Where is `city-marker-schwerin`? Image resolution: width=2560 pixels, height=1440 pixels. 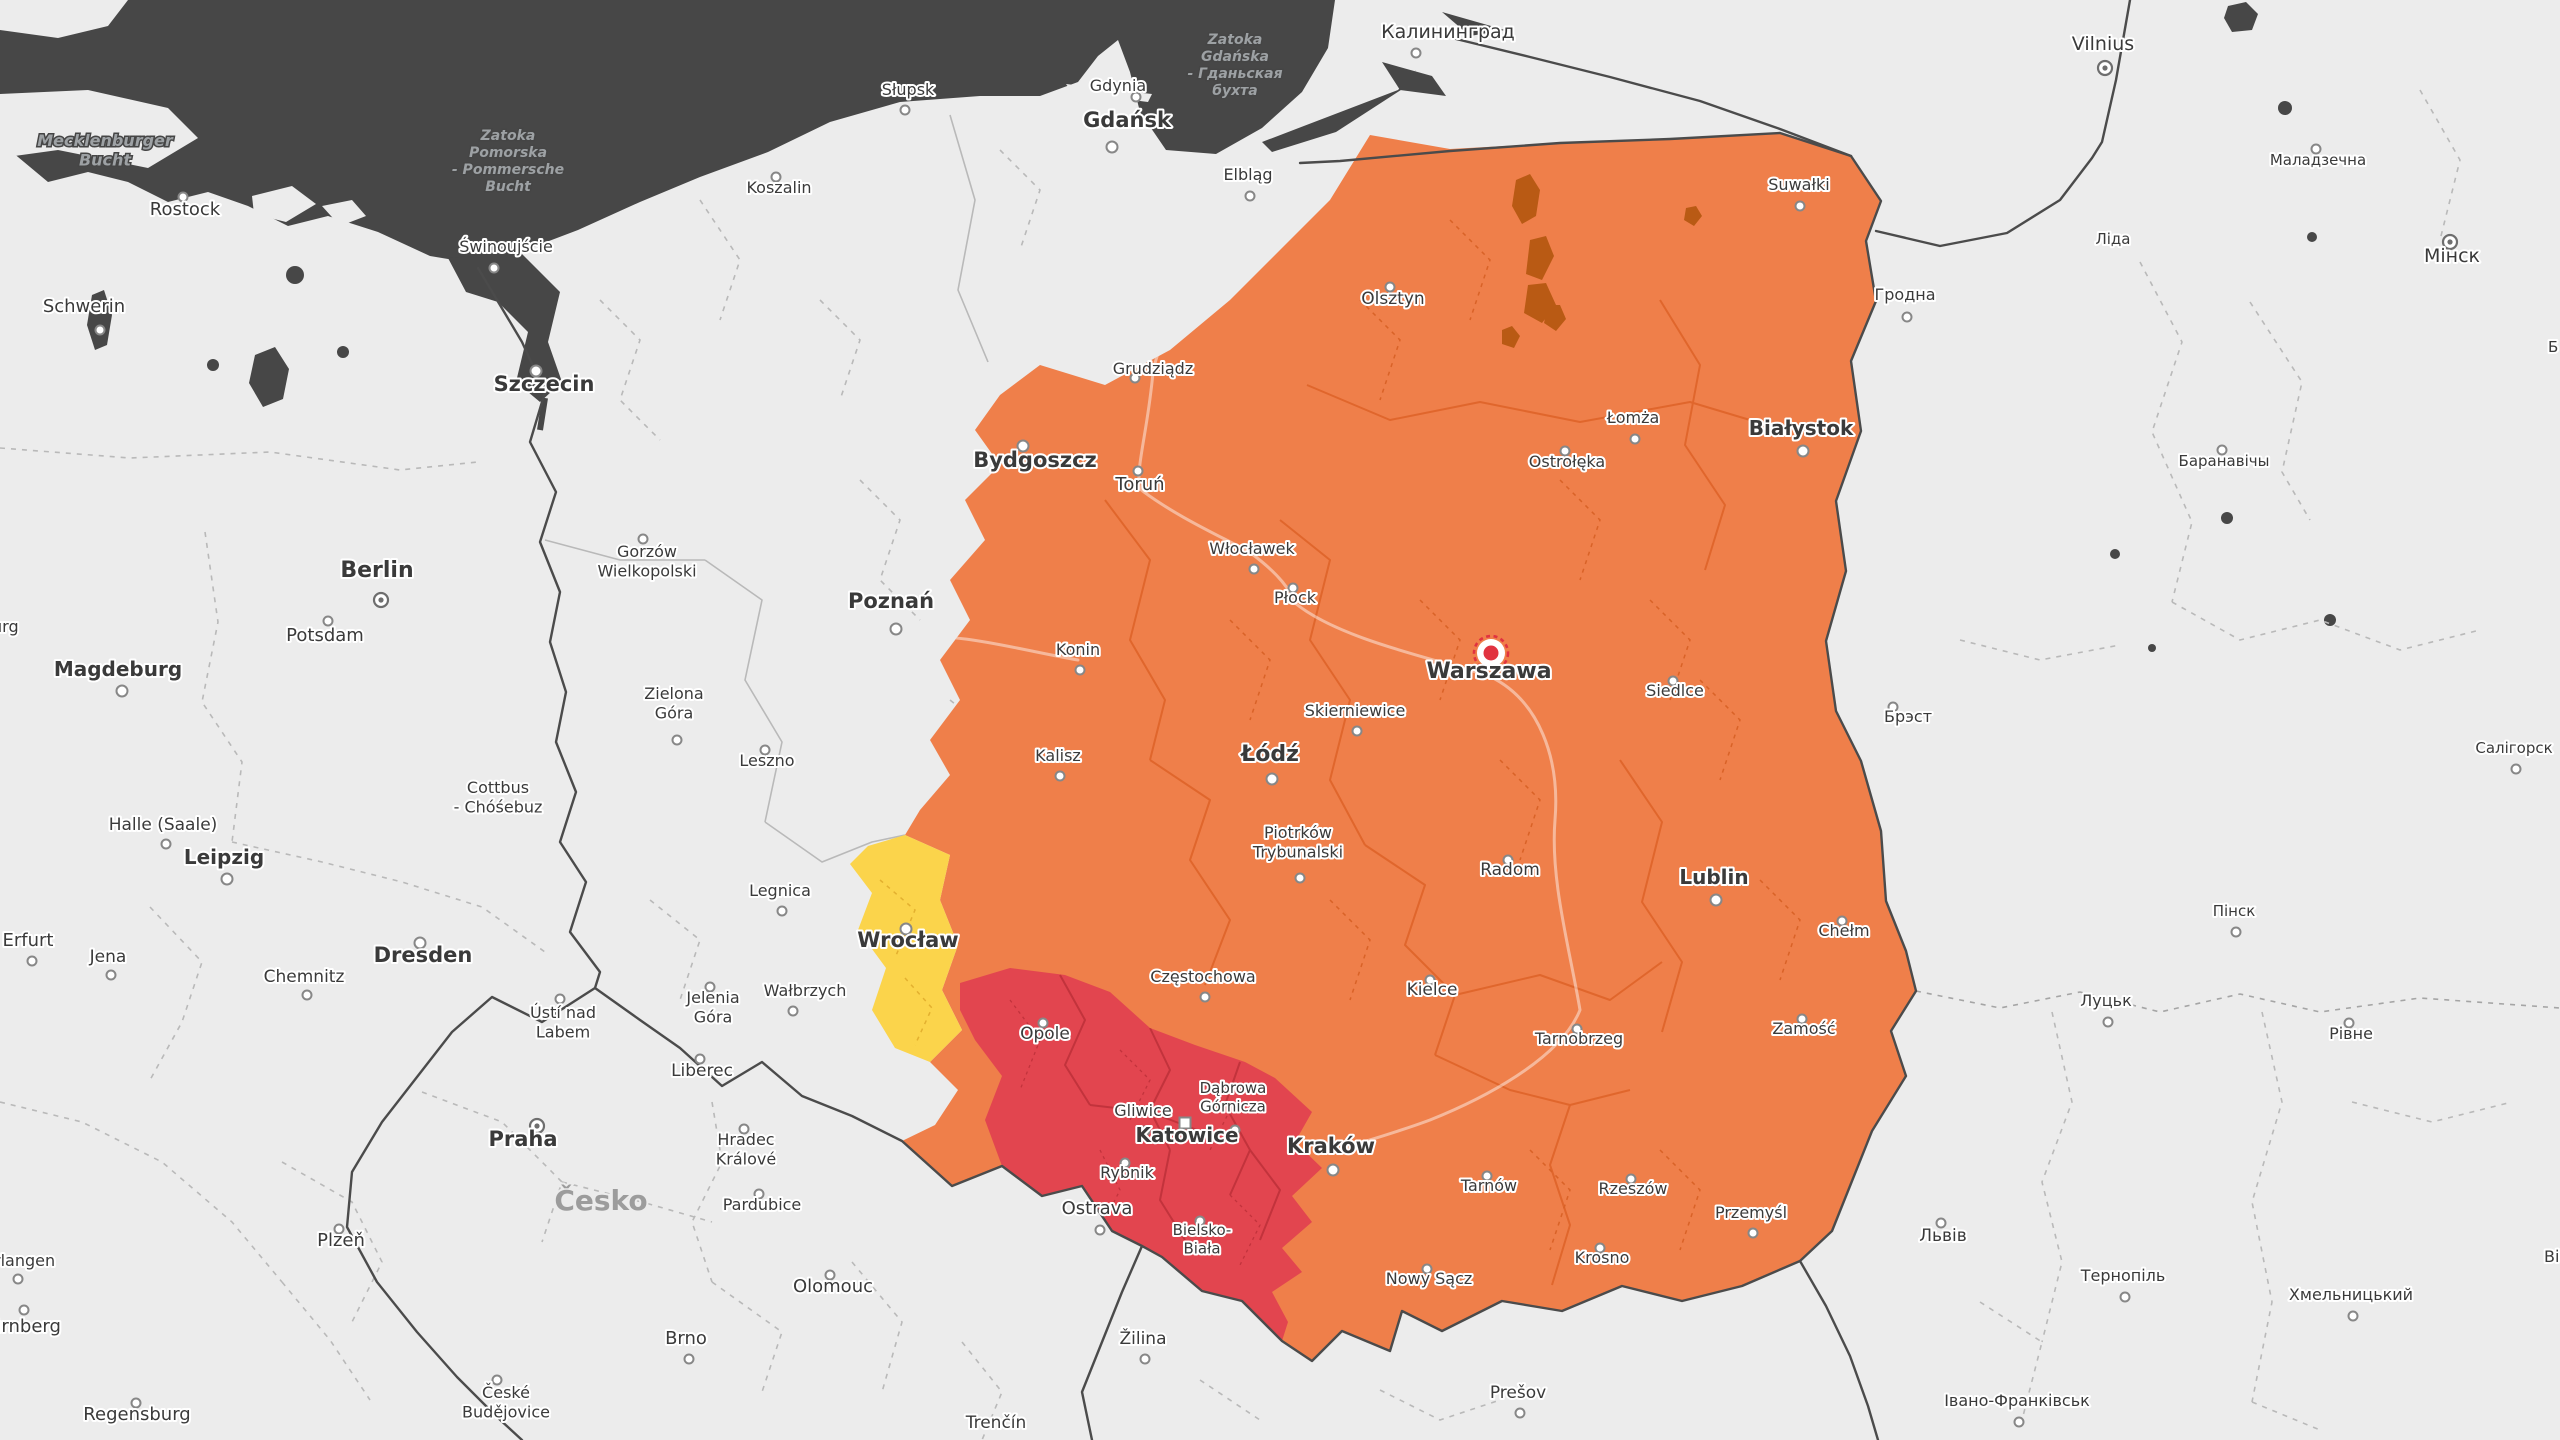
city-marker-schwerin is located at coordinates (100, 330).